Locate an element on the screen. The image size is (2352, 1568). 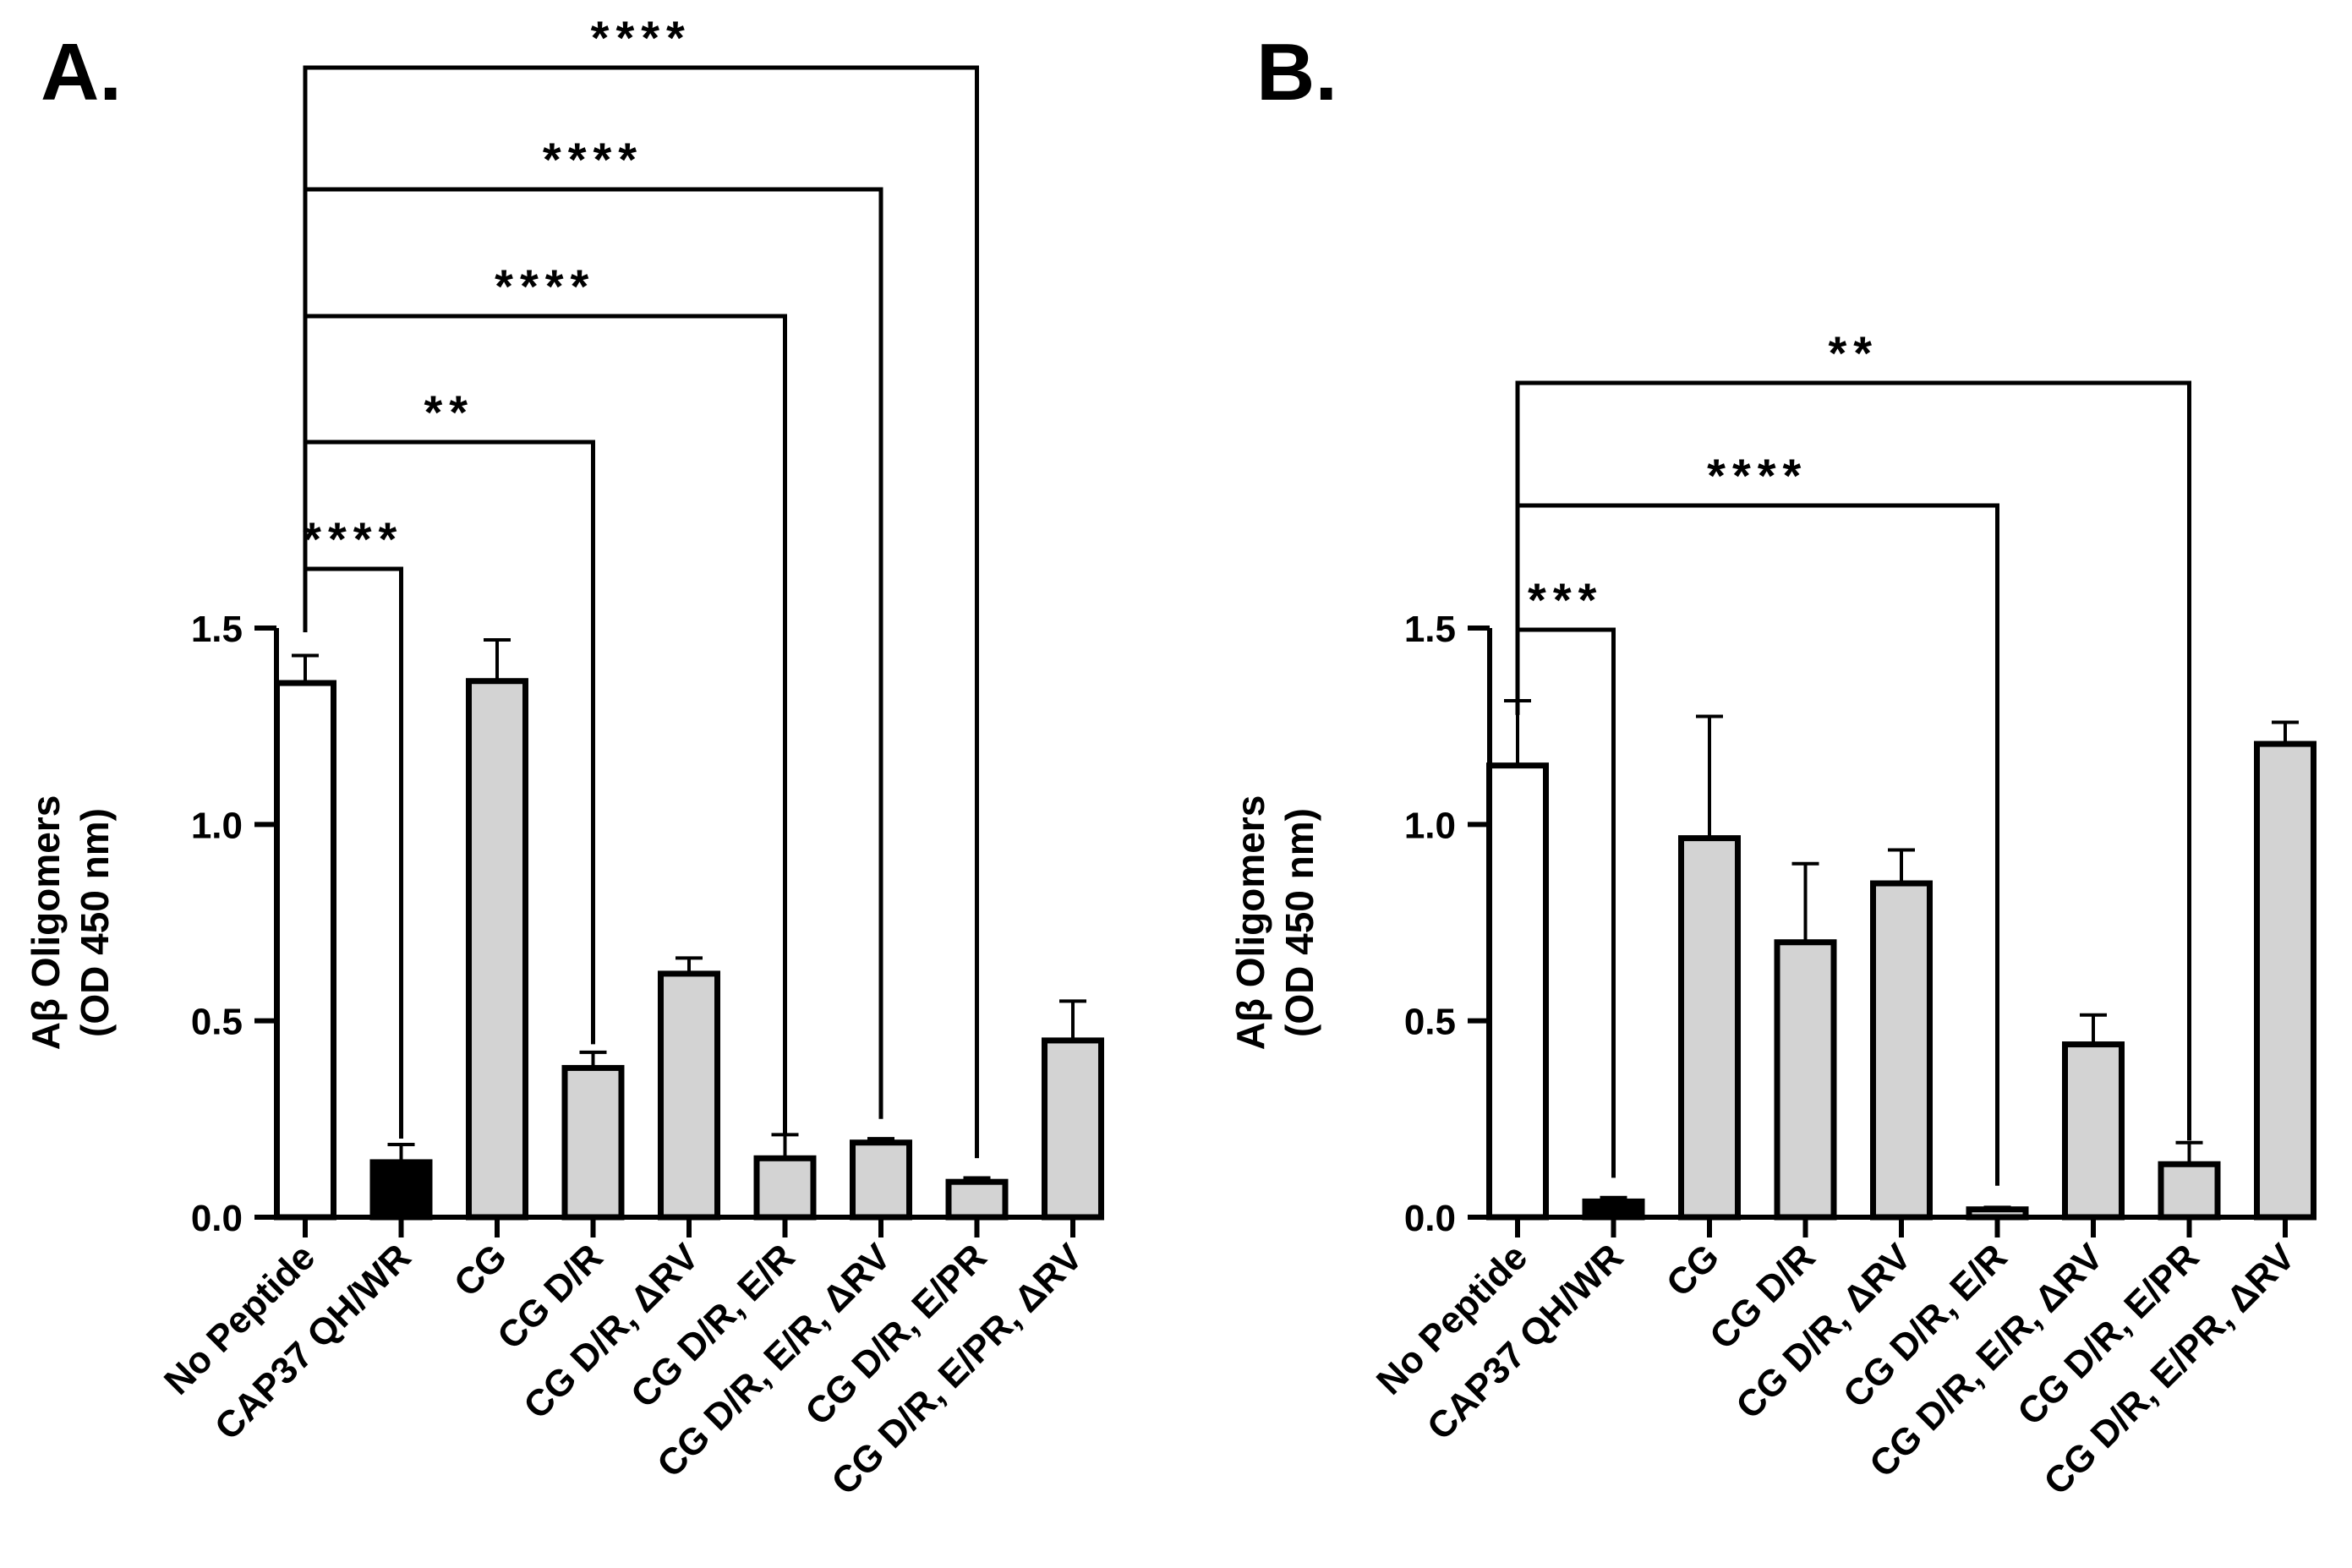
significance-label: *** is located at coordinates (1565, 599).